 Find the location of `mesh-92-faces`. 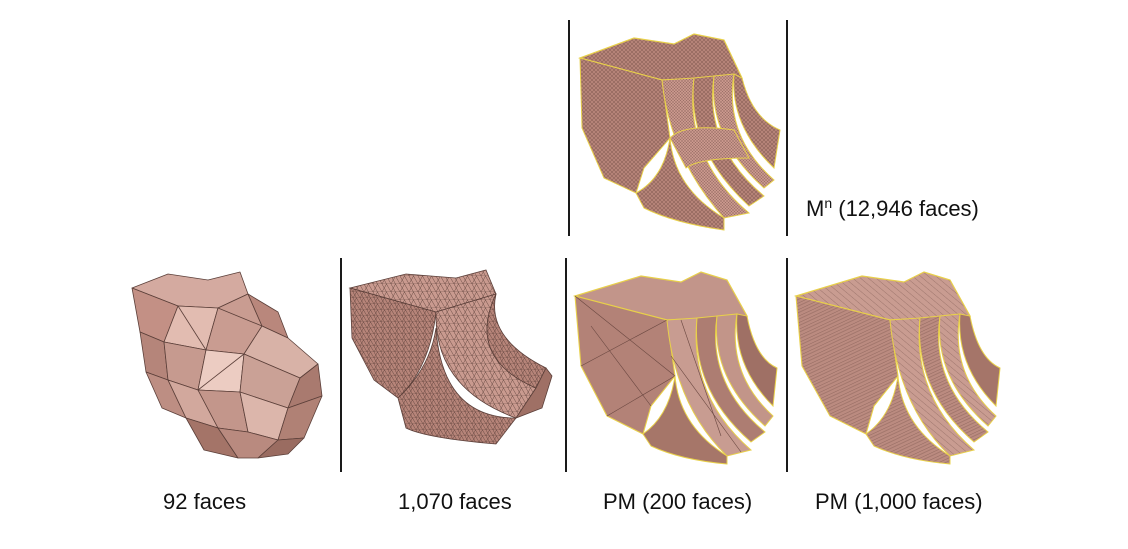

mesh-92-faces is located at coordinates (228, 366).